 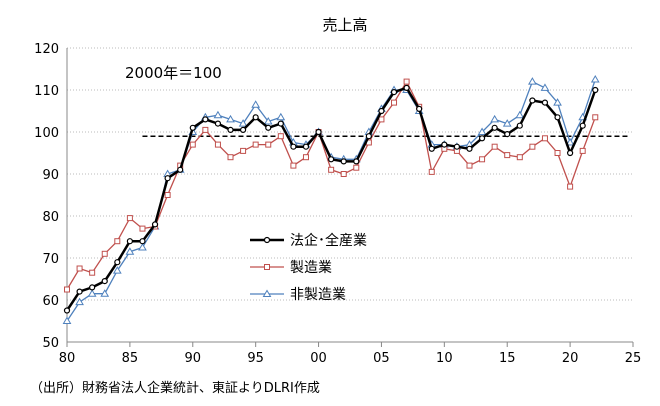 I want to click on y-tick-label: 100, so click(x=46, y=133).